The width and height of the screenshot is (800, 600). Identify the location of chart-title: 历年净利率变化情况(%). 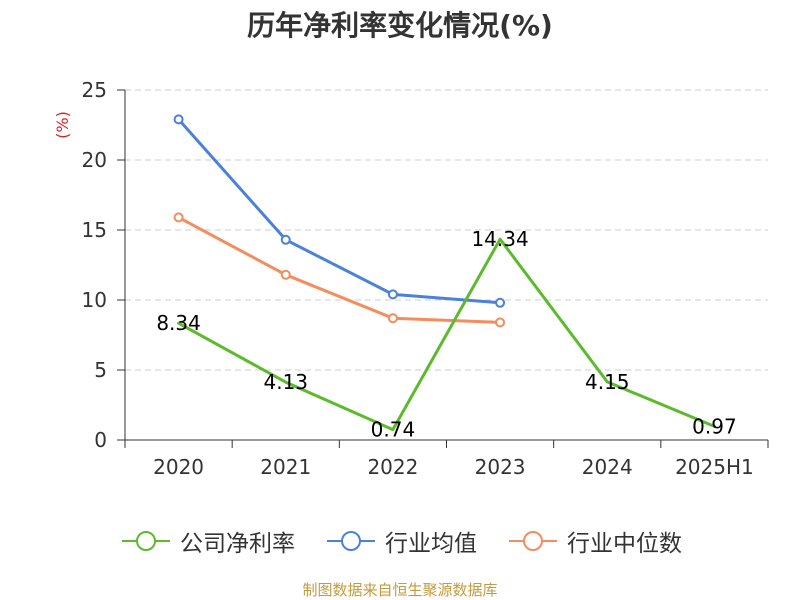
(400, 25).